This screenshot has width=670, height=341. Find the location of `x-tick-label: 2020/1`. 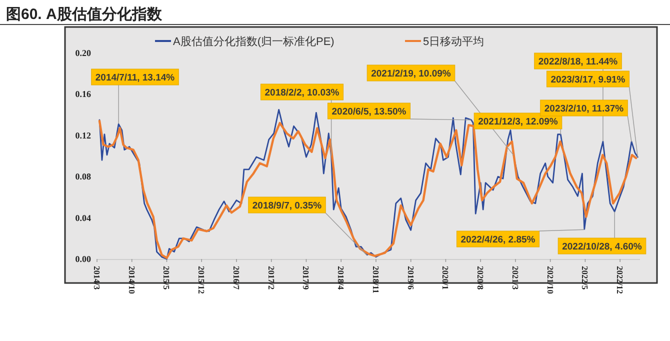

x-tick-label: 2020/1 is located at coordinates (445, 278).